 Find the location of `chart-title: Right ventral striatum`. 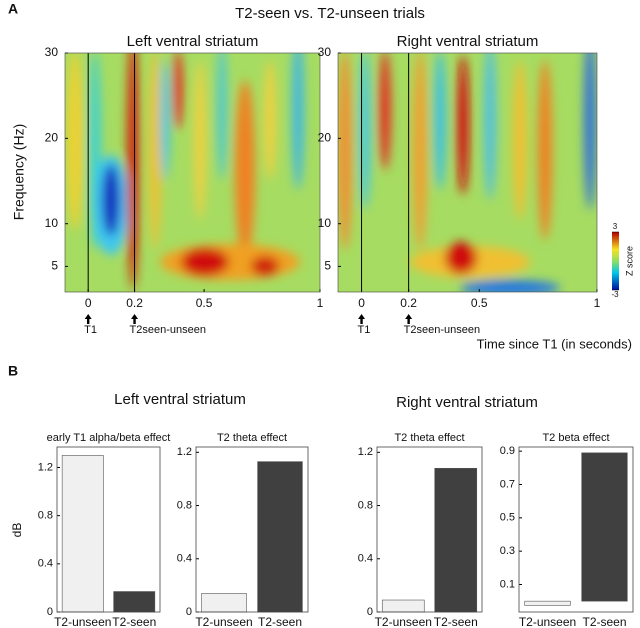

chart-title: Right ventral striatum is located at coordinates (468, 41).